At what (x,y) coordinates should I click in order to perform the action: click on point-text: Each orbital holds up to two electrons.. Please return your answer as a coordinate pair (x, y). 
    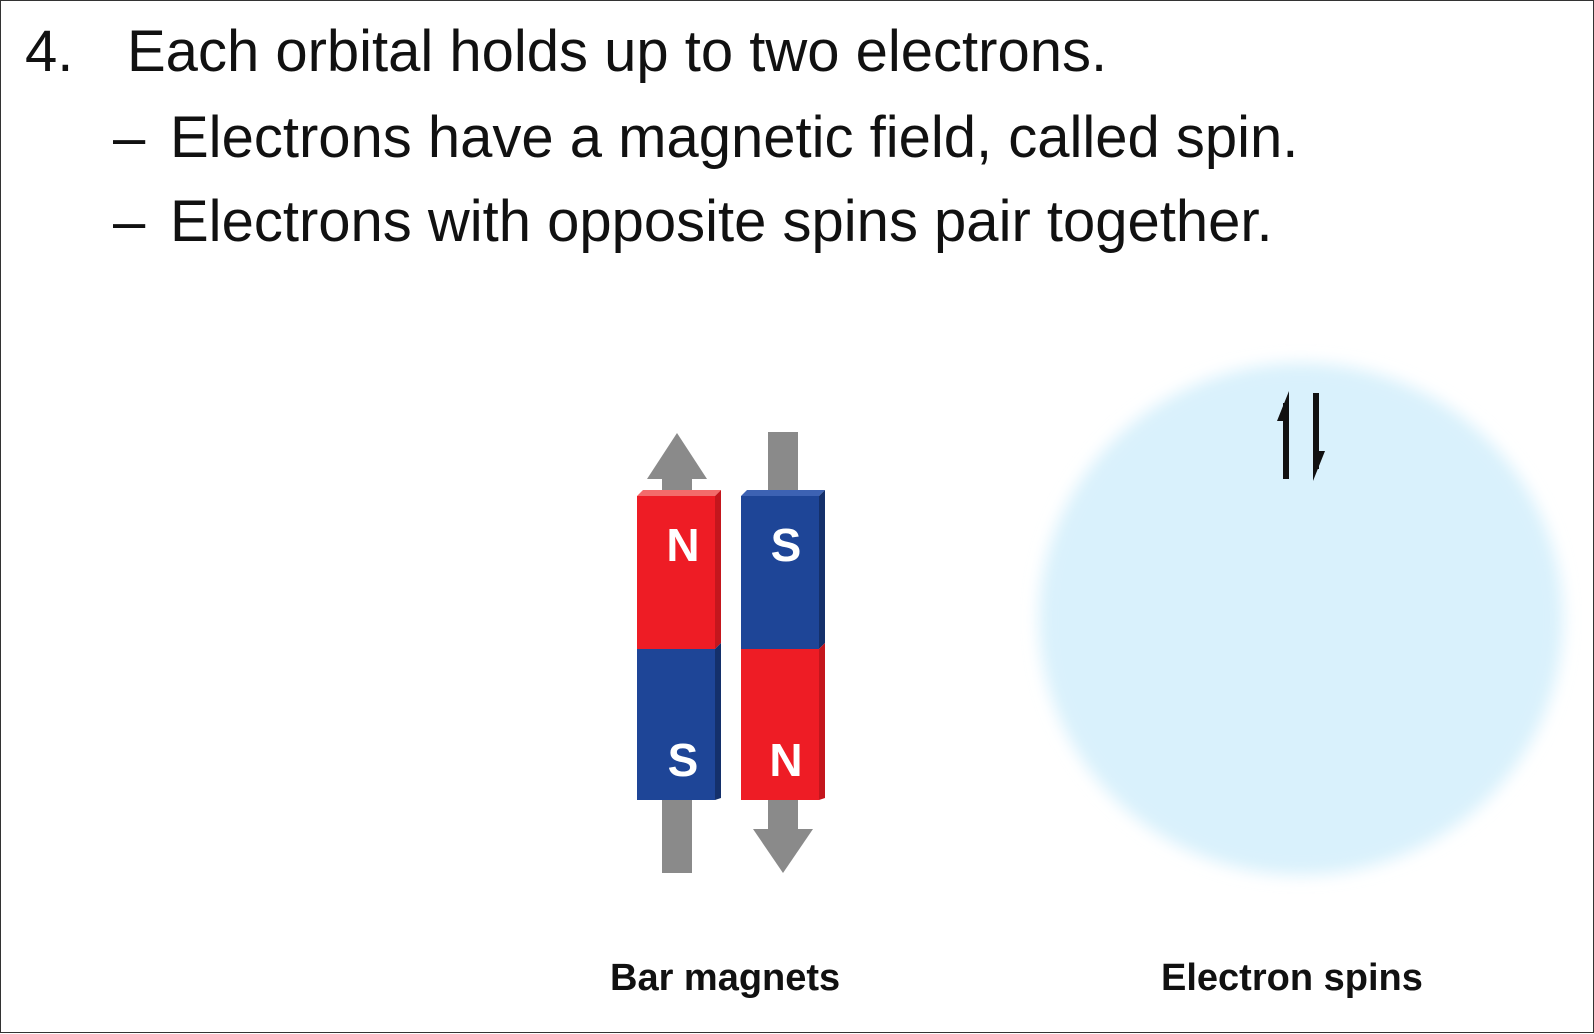
    Looking at the image, I should click on (617, 51).